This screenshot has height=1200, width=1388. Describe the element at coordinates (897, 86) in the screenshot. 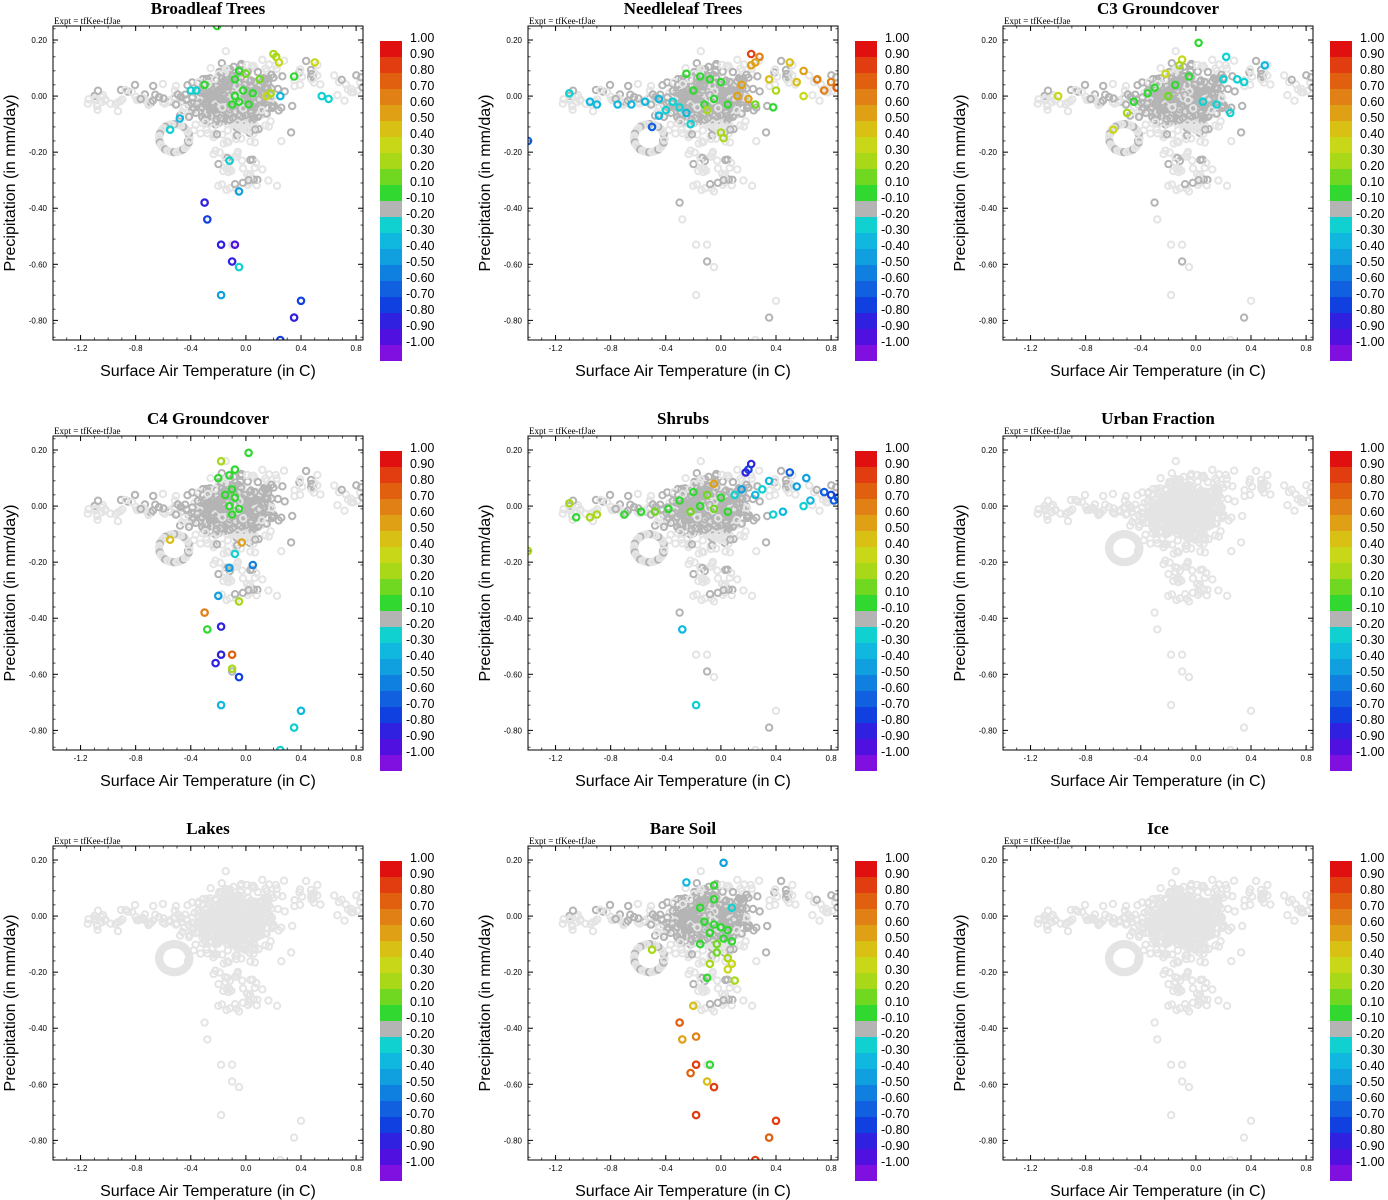

I see `colorbar-label: 0.70` at that location.